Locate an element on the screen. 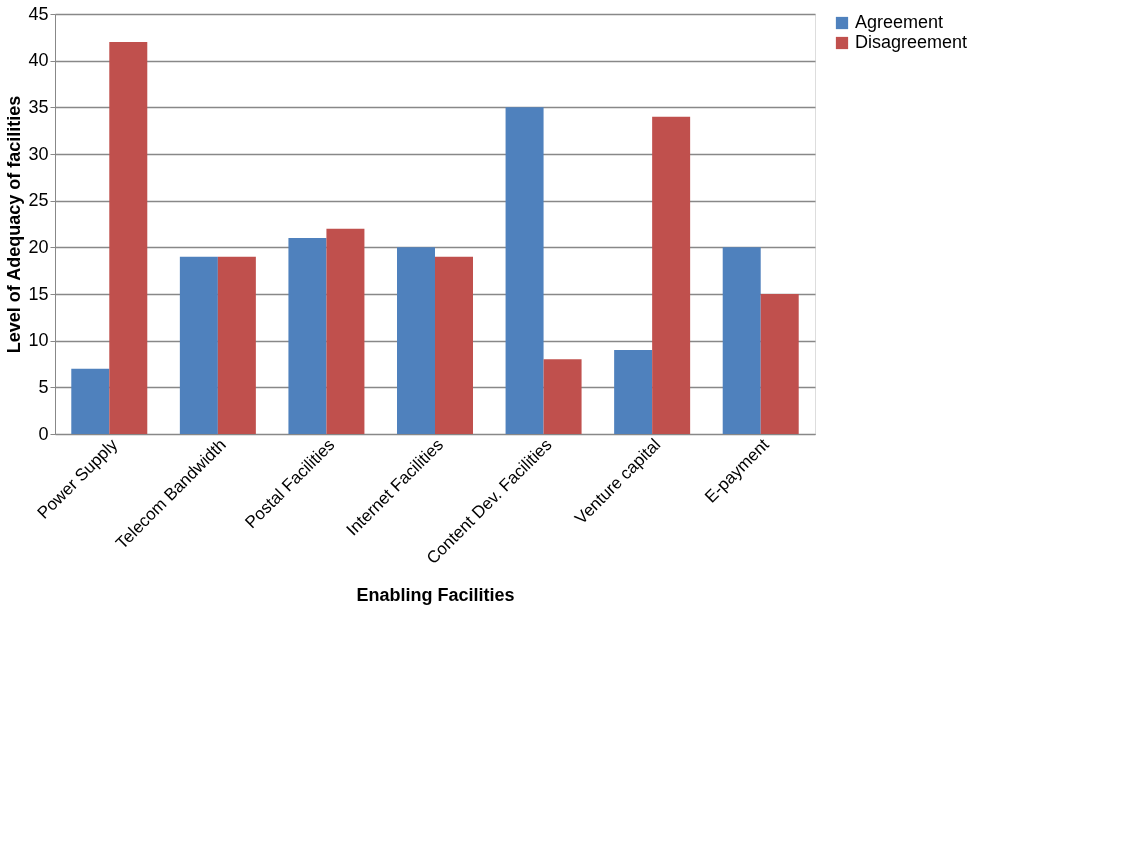 This screenshot has width=1121, height=847. y-tick-label: 20 is located at coordinates (38, 246).